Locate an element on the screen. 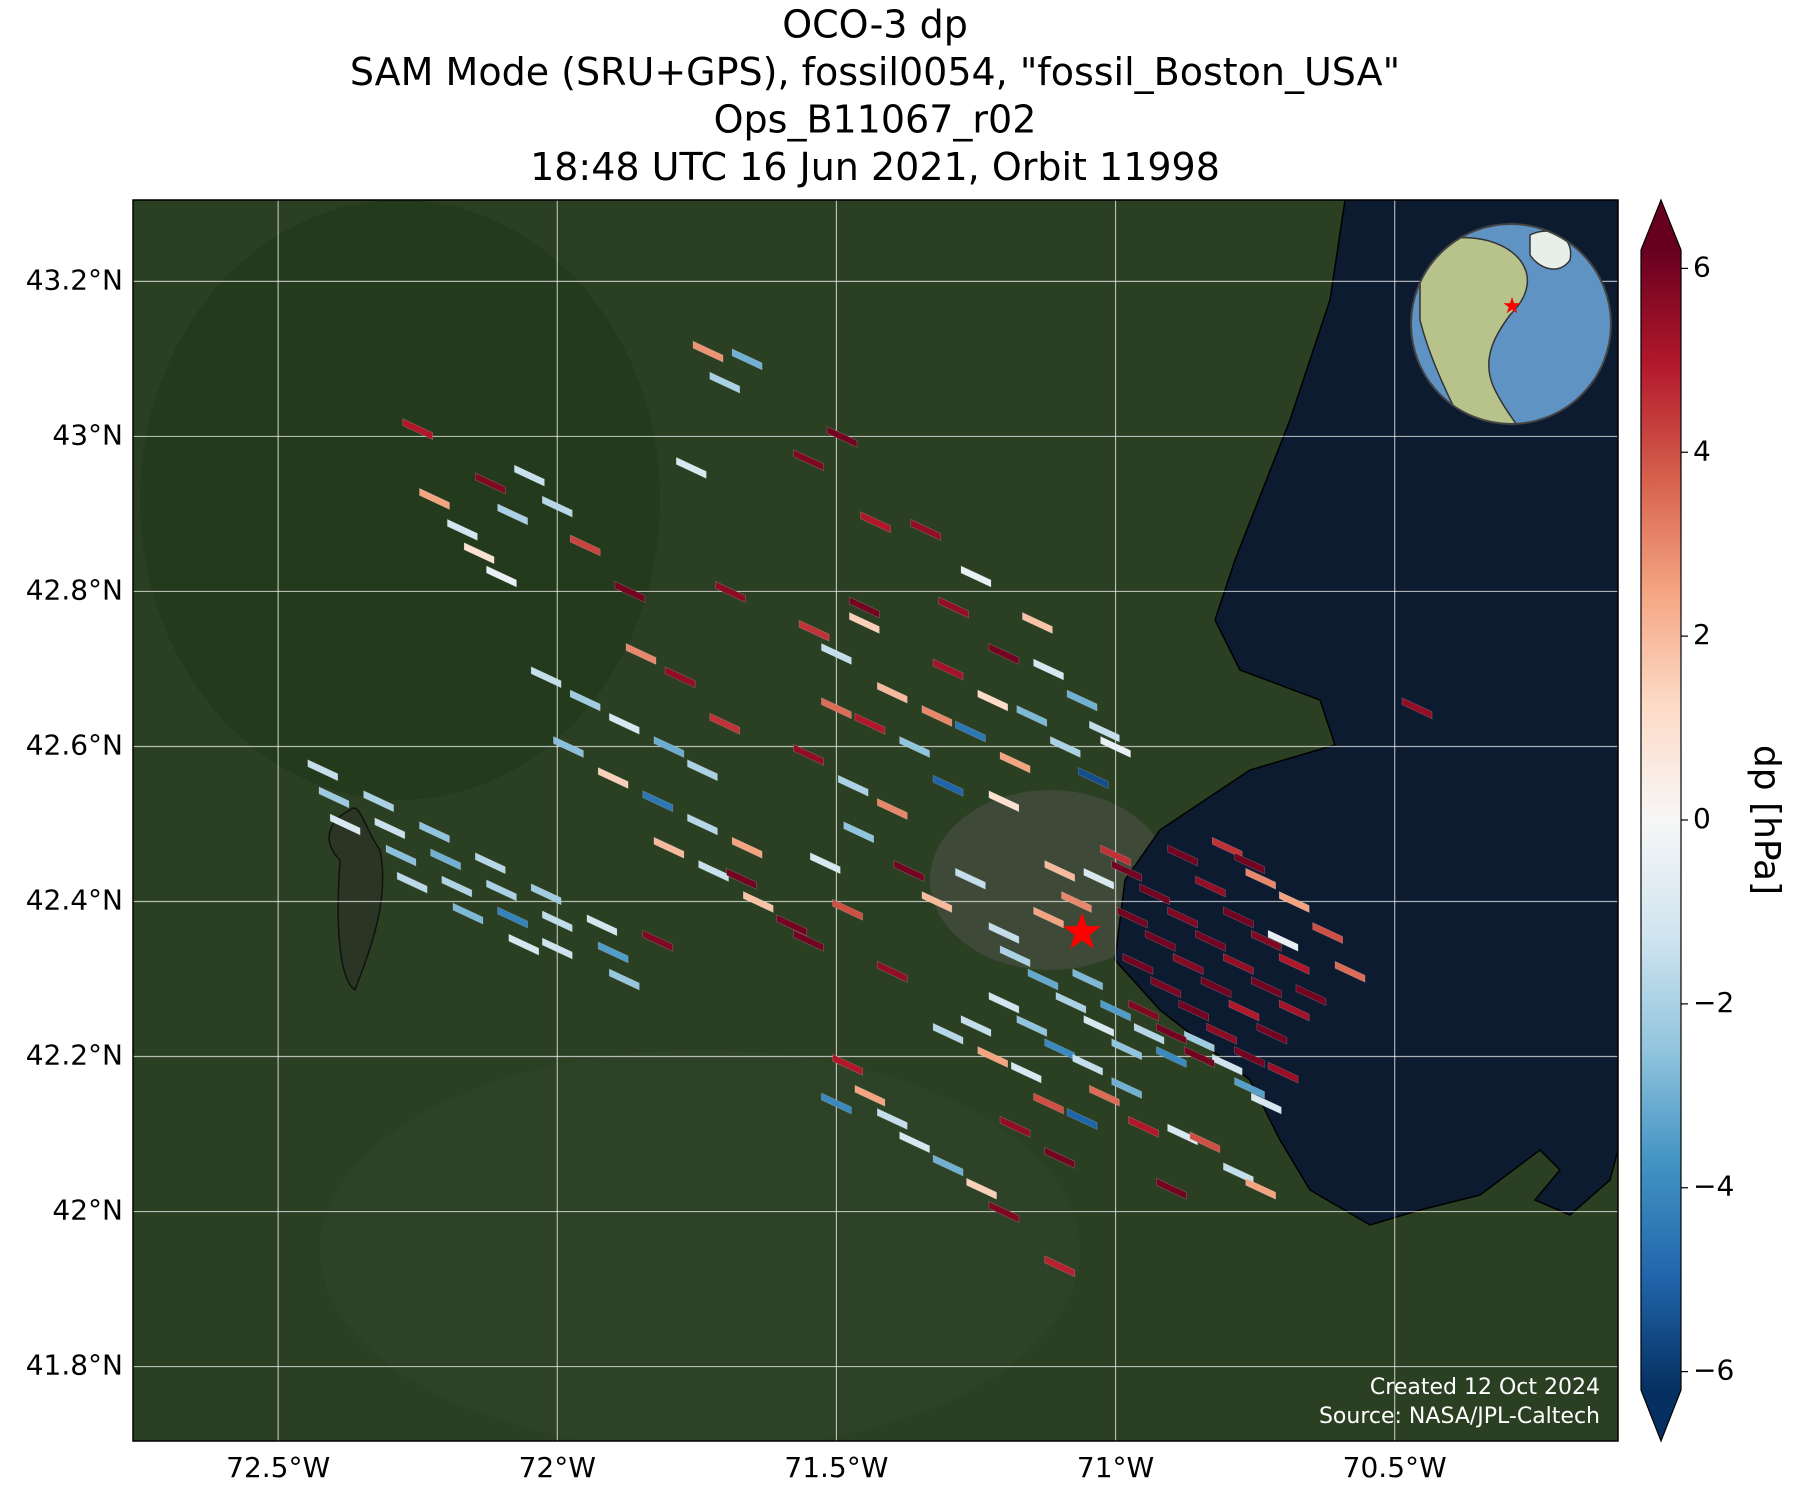 This screenshot has height=1491, width=1796. colorbar-tick-label: 2 is located at coordinates (1702, 634).